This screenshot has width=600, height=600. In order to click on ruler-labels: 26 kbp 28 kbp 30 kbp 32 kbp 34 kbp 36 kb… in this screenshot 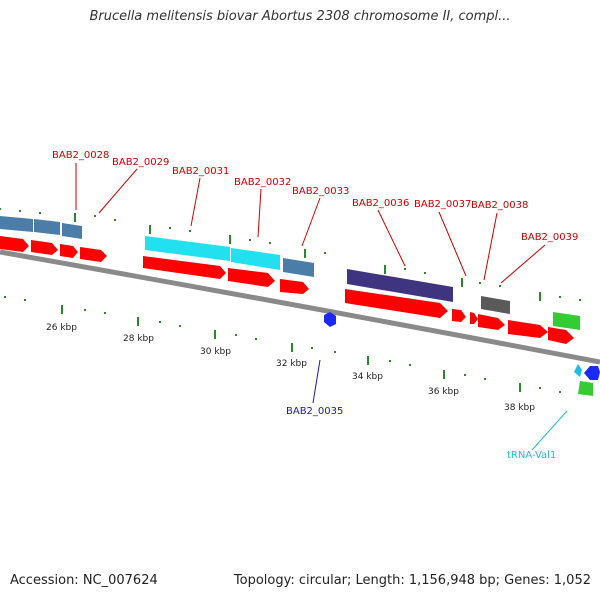, I will do `click(290, 368)`.